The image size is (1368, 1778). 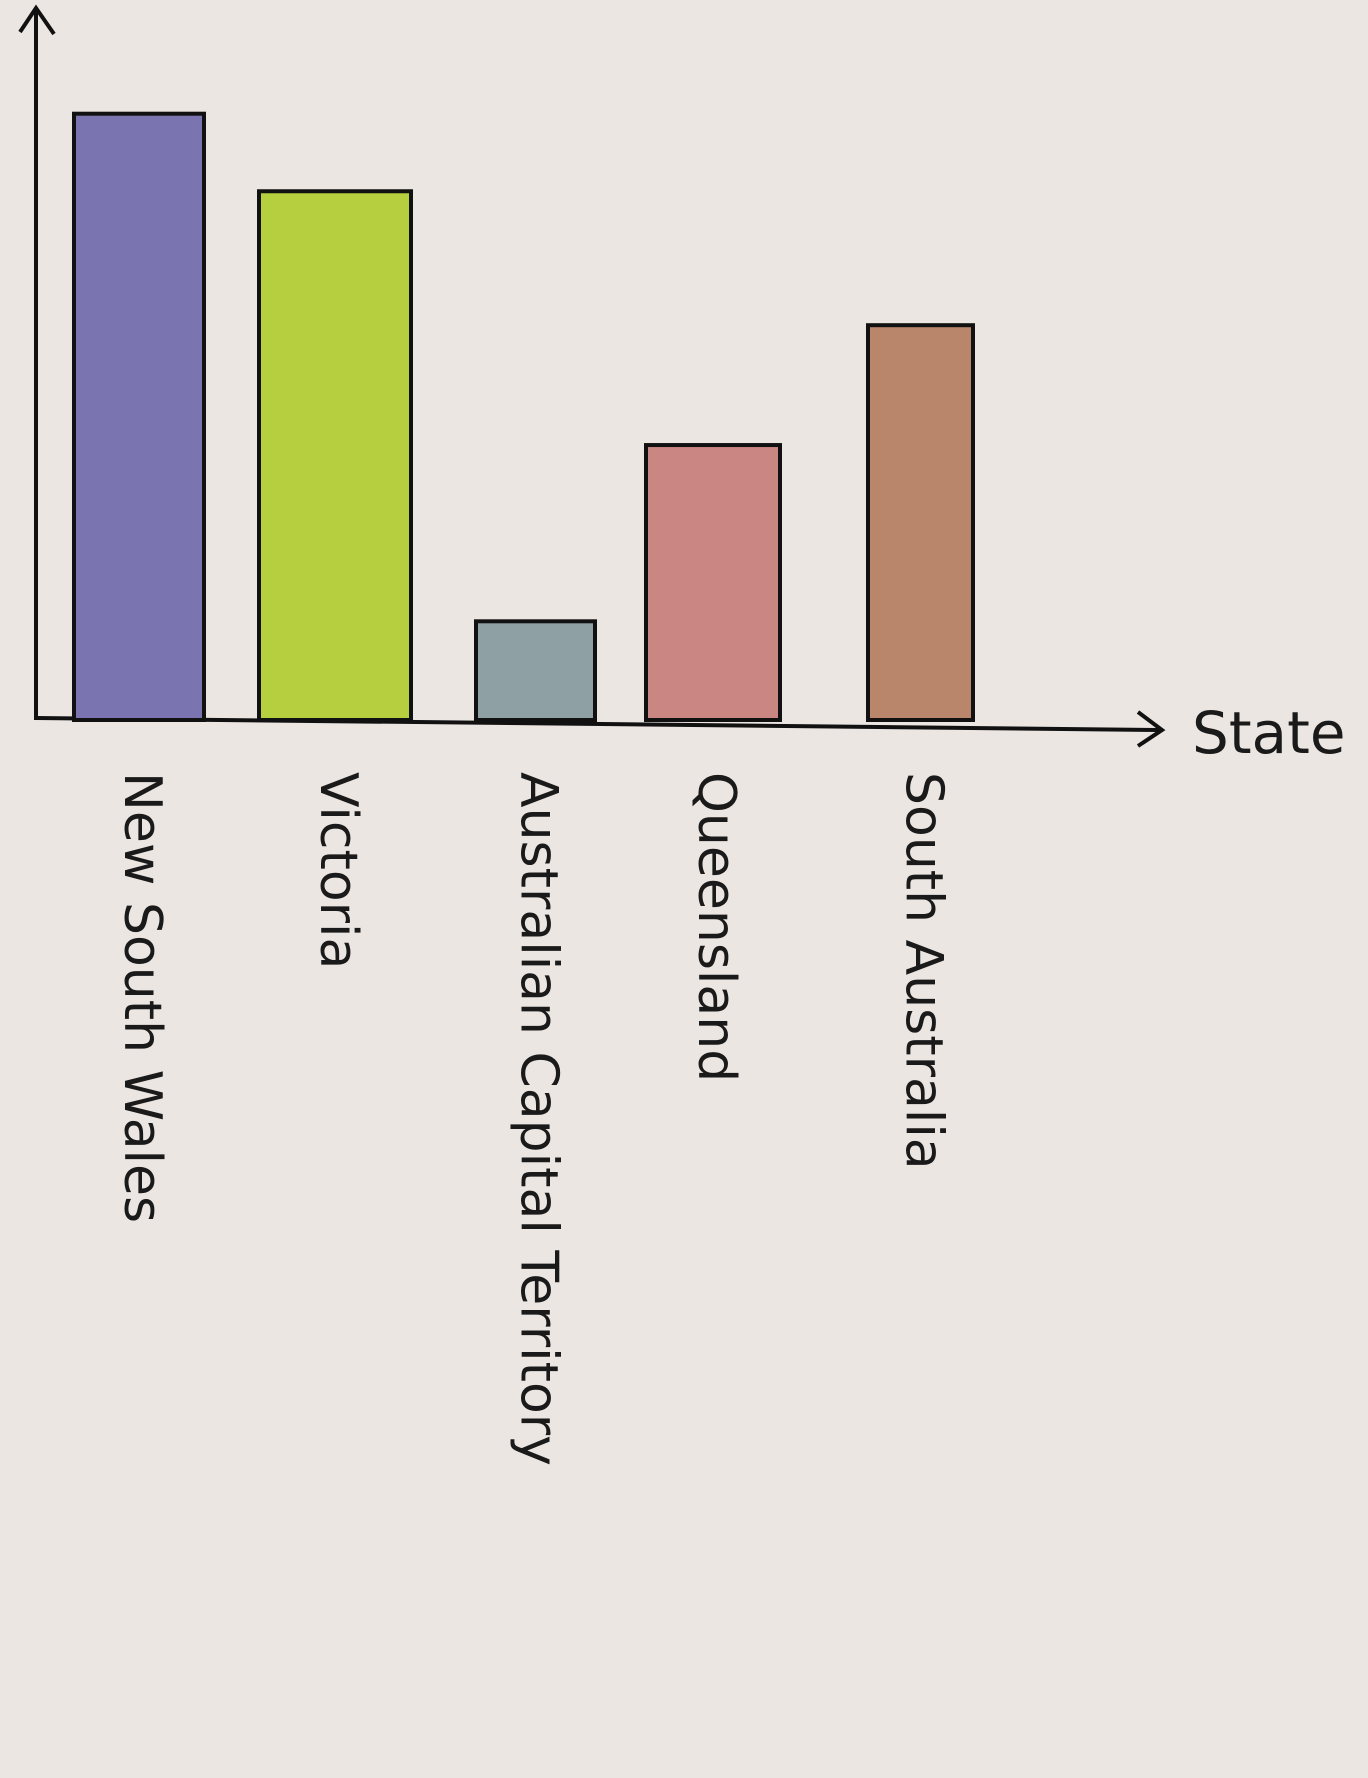 I want to click on x-tick-label: South Australia, so click(x=924, y=971).